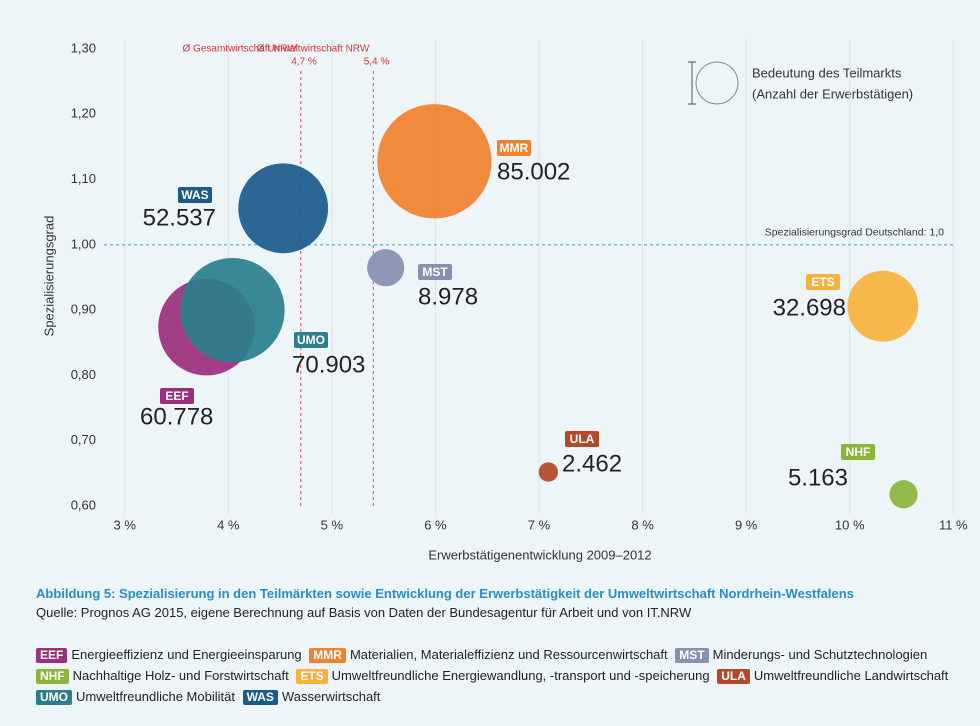  Describe the element at coordinates (304, 62) in the screenshot. I see `reference-label: 4,7 %` at that location.